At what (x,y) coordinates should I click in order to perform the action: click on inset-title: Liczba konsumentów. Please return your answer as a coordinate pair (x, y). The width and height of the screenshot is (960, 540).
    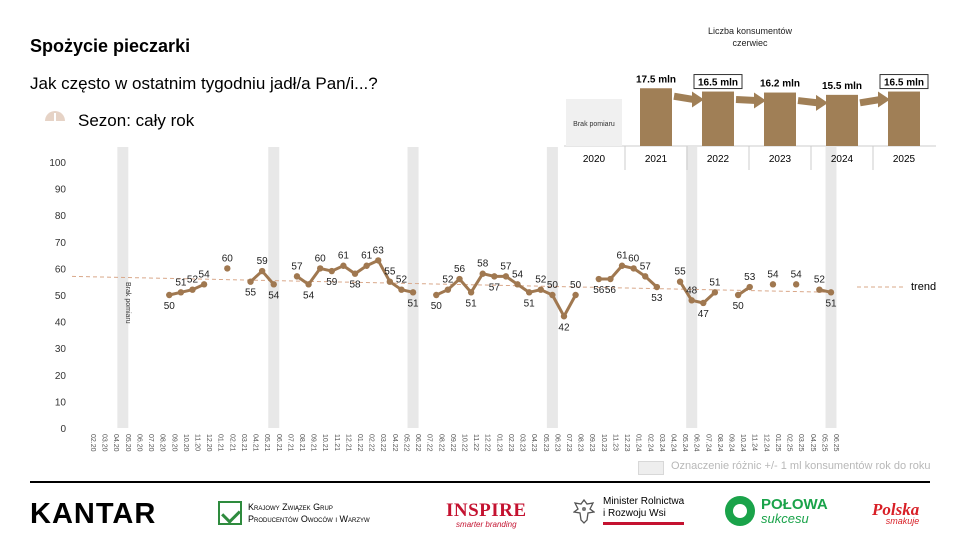
    Looking at the image, I should click on (750, 31).